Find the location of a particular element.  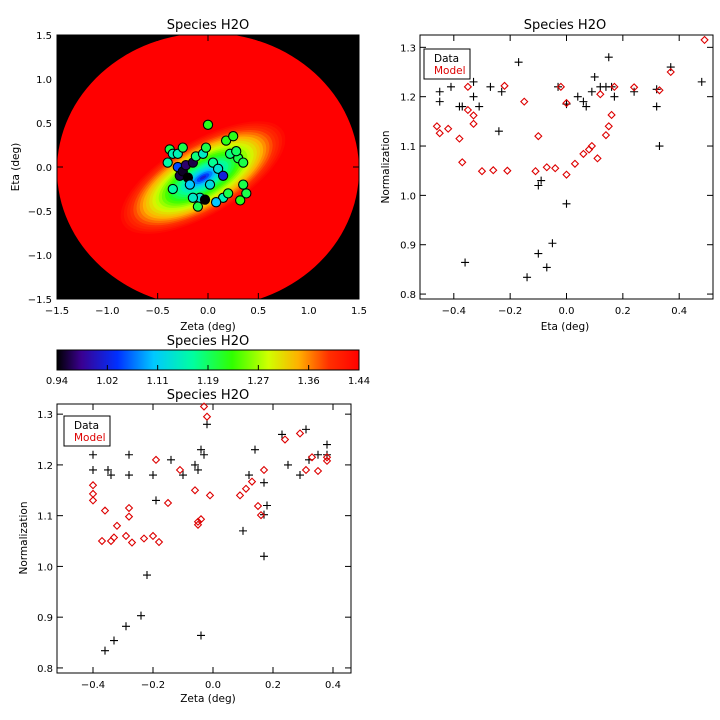

eta-scatter-xtick-label: 0.2 is located at coordinates (623, 311).